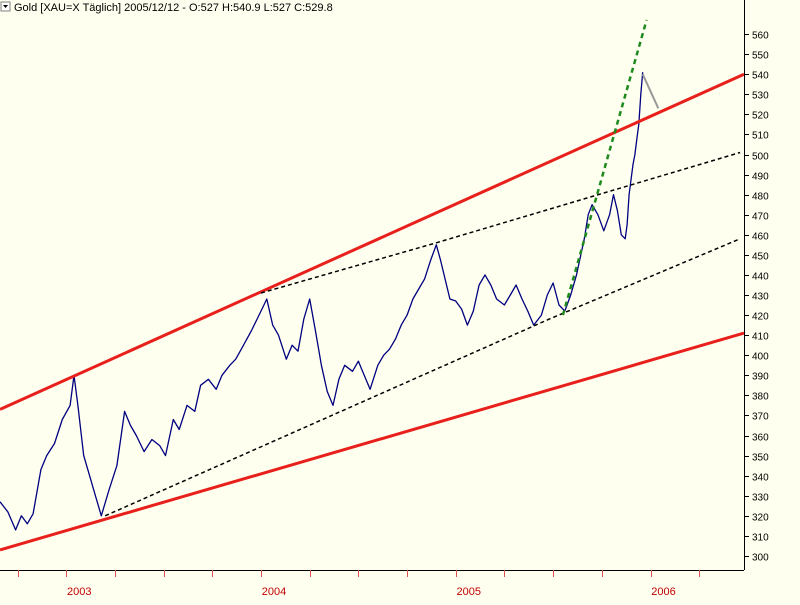  What do you see at coordinates (760, 277) in the screenshot?
I see `y-tick-label: 440` at bounding box center [760, 277].